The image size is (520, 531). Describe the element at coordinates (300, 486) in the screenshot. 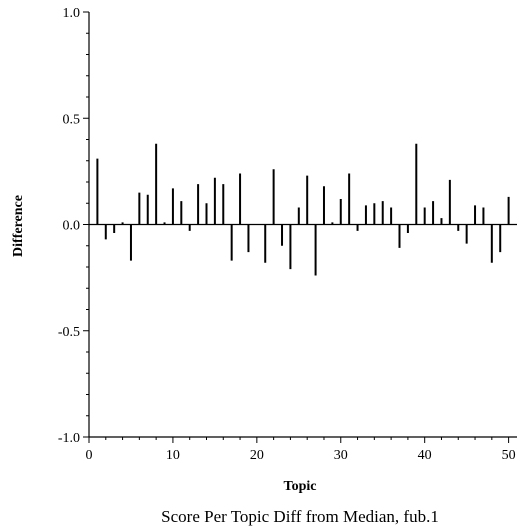

I see `x-axis-title: Topic` at that location.